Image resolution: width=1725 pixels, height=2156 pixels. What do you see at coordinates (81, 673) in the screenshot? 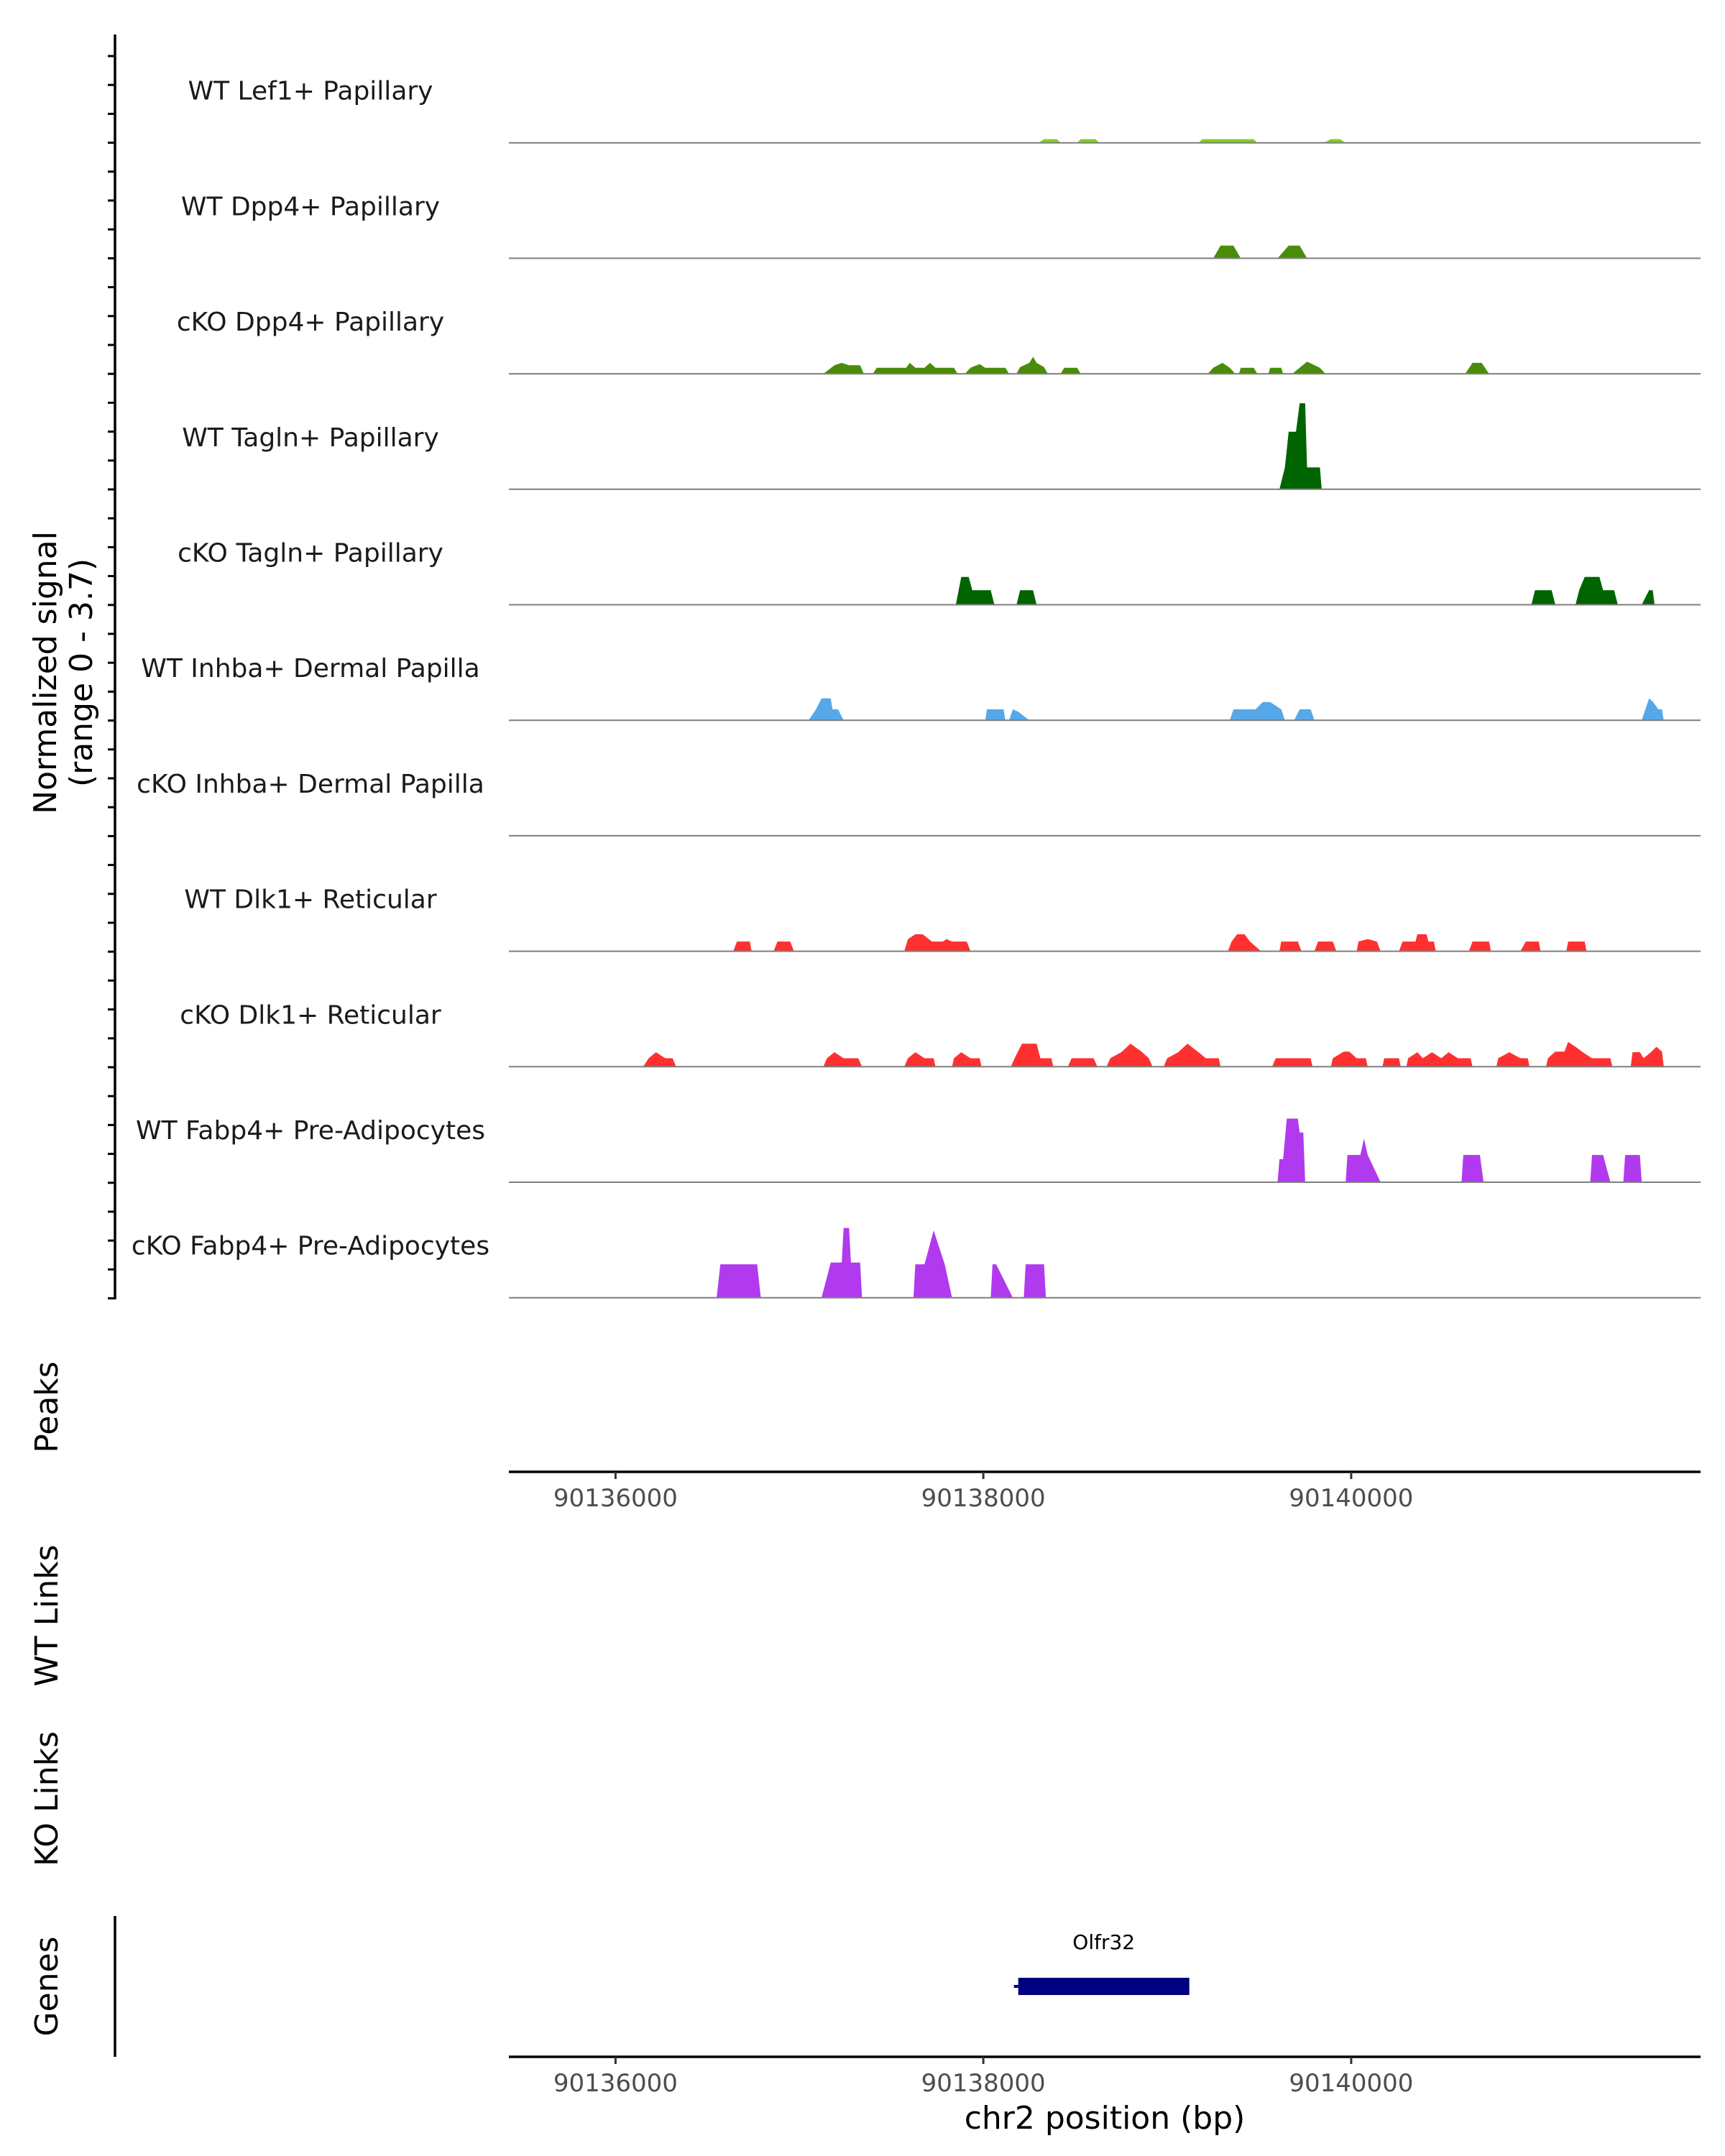
I see `coverage-y-range: (range 0 - 3.7)` at bounding box center [81, 673].